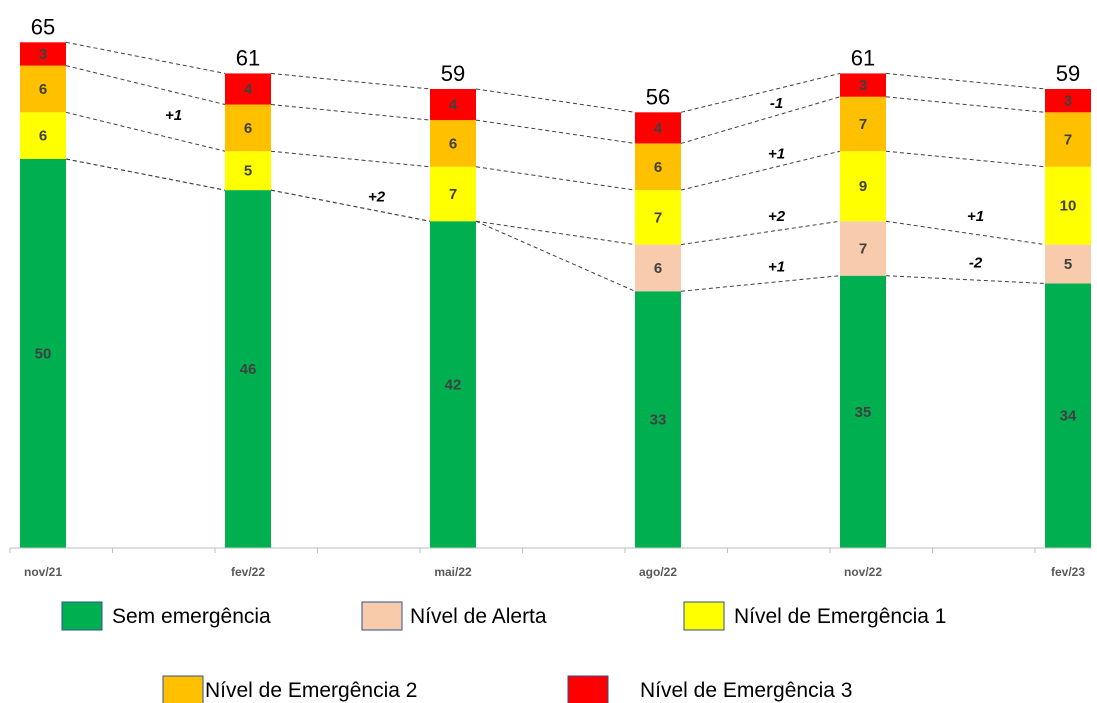 Image resolution: width=1097 pixels, height=703 pixels. Describe the element at coordinates (863, 572) in the screenshot. I see `x-tick-label: nov/22` at that location.